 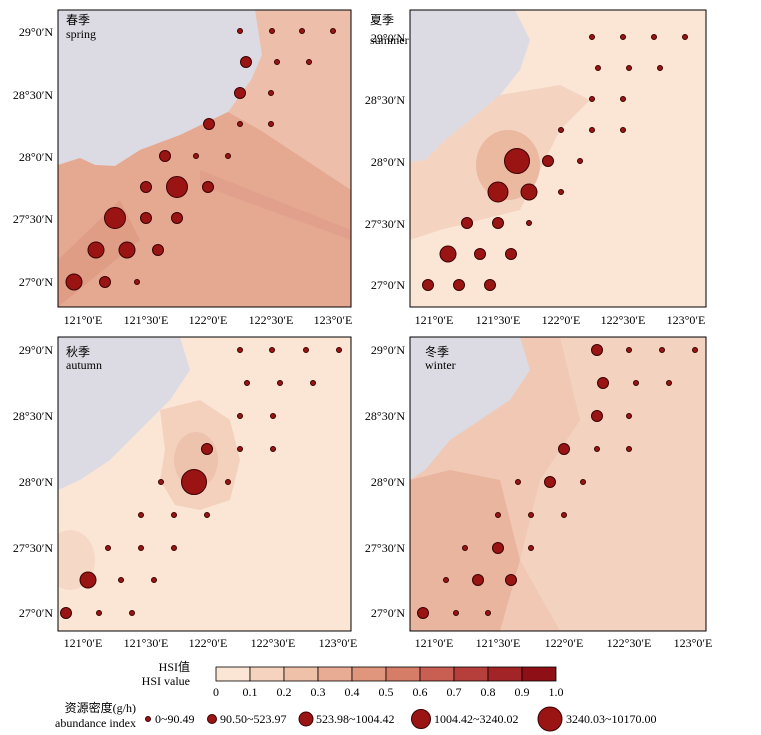 I want to click on lat-axis-winter: 29°0′N 28°30′N 28°0′N 27°30′N 27°0′N, so click(x=385, y=481).